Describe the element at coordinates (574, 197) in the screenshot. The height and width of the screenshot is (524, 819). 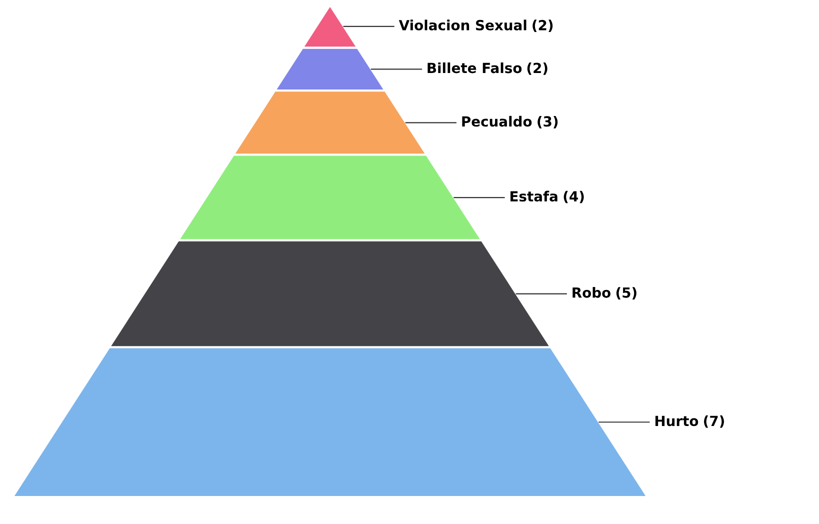
I see `data-label: (4)` at that location.